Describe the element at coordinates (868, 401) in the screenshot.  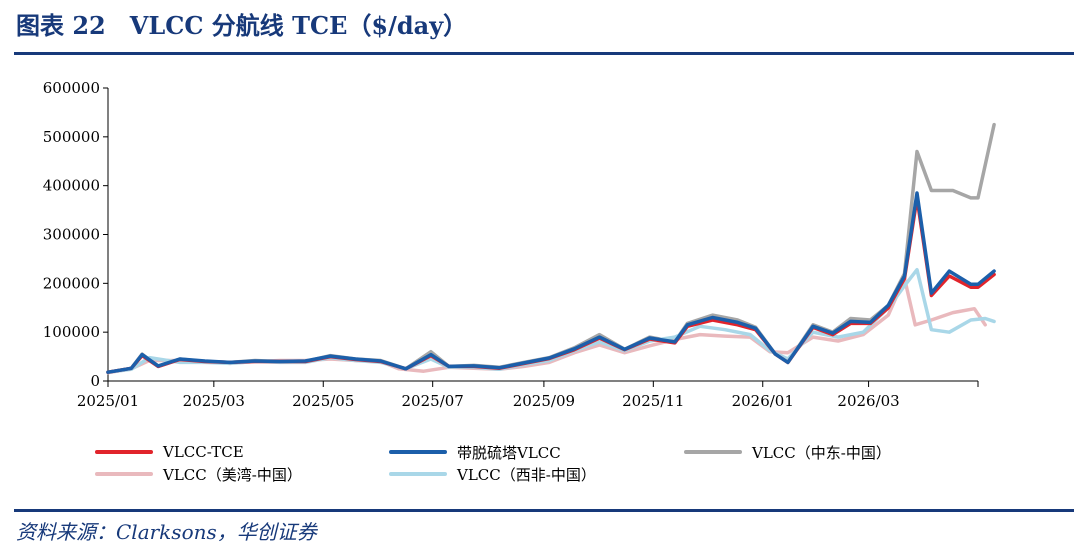
I see `x-tick-label: 2026/03` at that location.